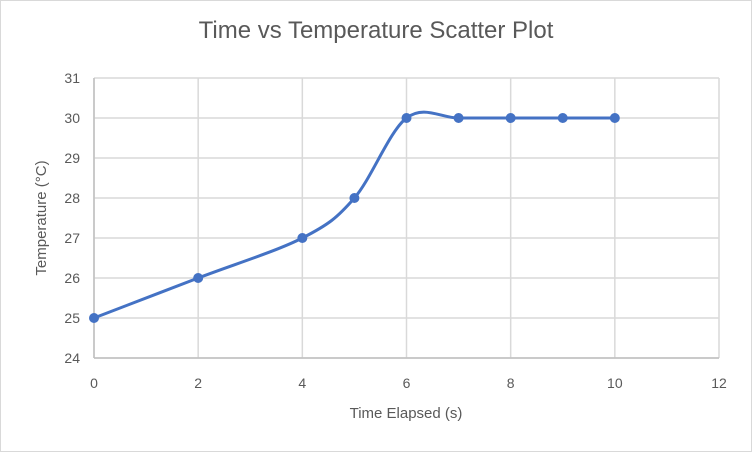 The image size is (752, 452). I want to click on chart-title: Time vs Temperature Scatter Plot, so click(376, 30).